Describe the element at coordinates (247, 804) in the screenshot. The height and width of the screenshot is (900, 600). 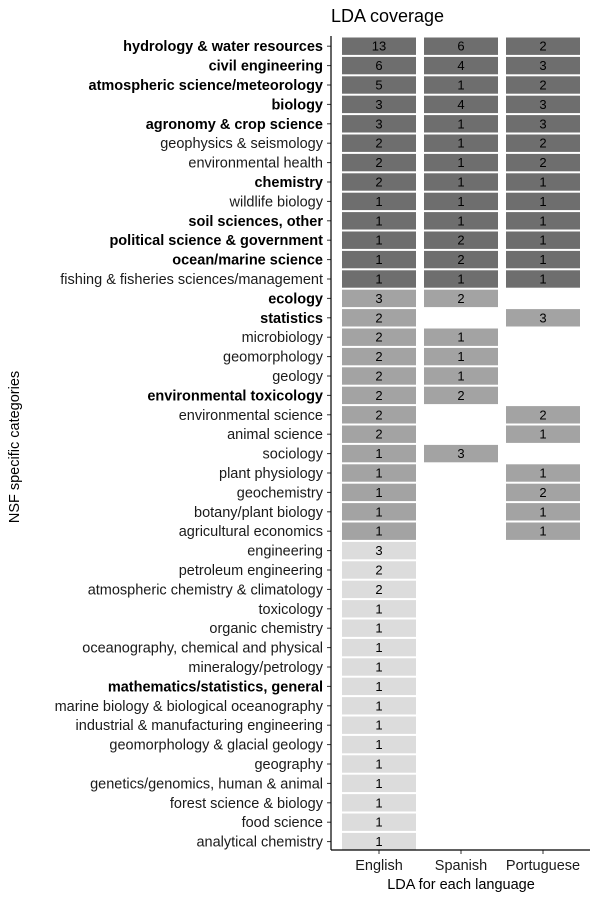
I see `y-tick-label: forest science & biology` at that location.